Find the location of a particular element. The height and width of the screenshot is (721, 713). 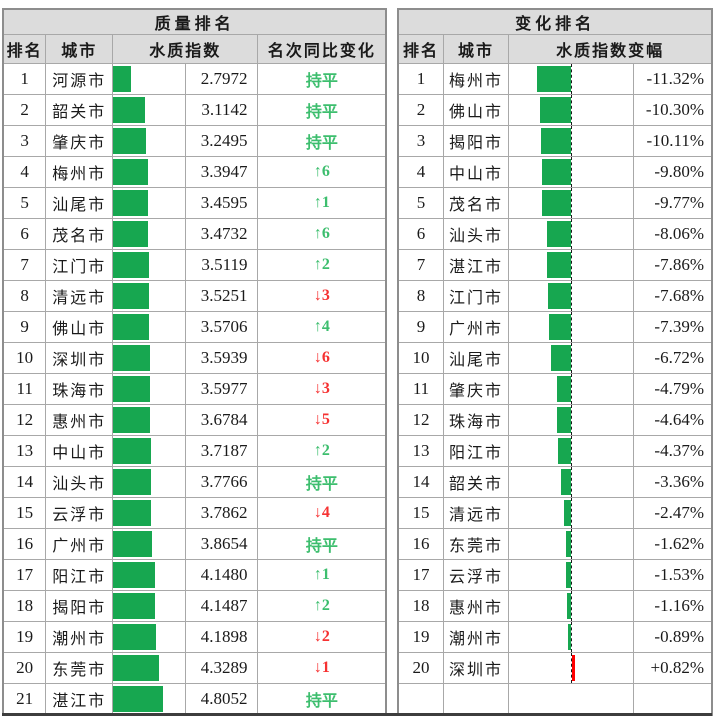

rank-cell: 7 is located at coordinates (24, 265).